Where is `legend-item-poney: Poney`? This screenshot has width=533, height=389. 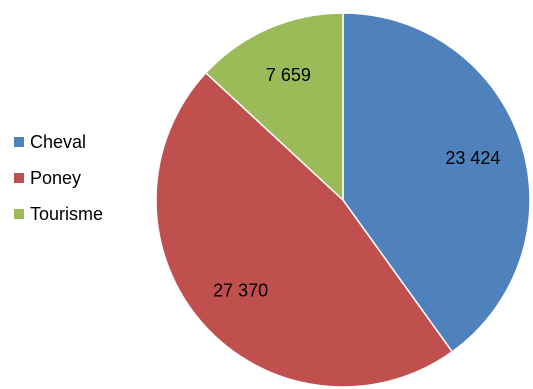 legend-item-poney: Poney is located at coordinates (58, 178).